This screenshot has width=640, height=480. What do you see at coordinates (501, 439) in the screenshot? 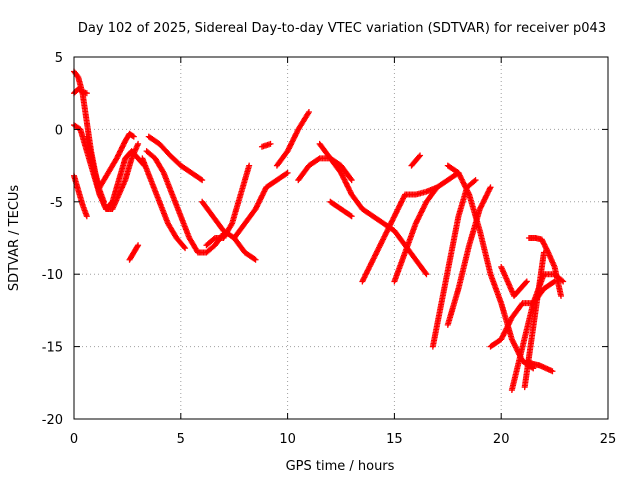
I see `x-tick-label: 20` at bounding box center [501, 439].